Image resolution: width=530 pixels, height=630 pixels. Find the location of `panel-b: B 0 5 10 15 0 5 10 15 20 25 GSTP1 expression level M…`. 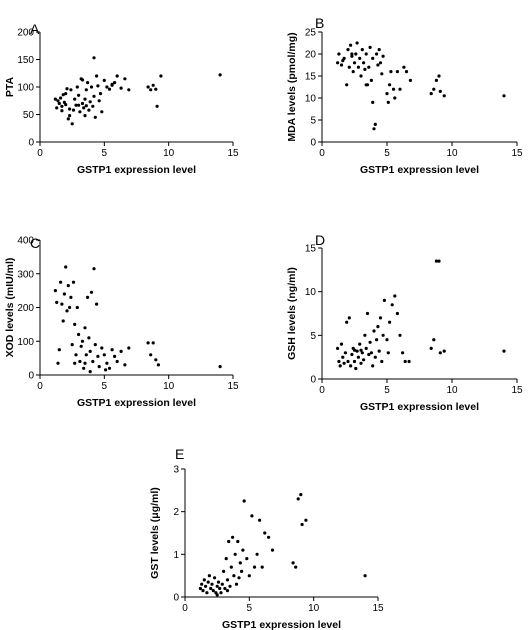

panel-b: B 0 5 10 15 0 5 10 15 20 25 GSTP1 expression level M… is located at coordinates (404, 95).